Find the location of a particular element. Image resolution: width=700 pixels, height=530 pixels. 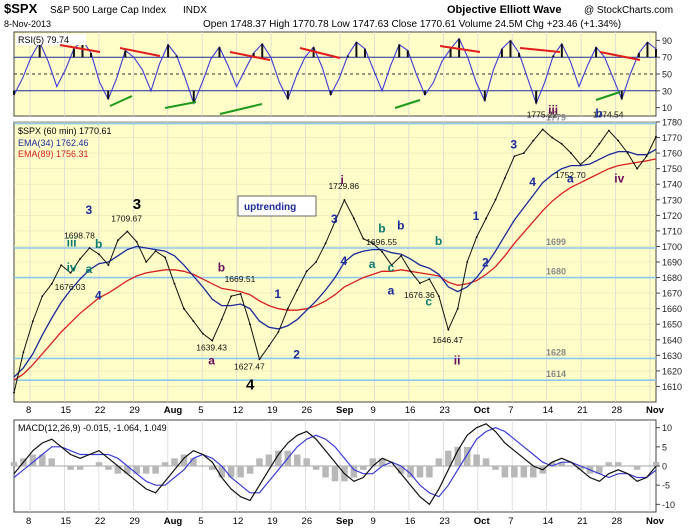

ema-89-legend: EMA(89) 1756.31 is located at coordinates (53, 154).